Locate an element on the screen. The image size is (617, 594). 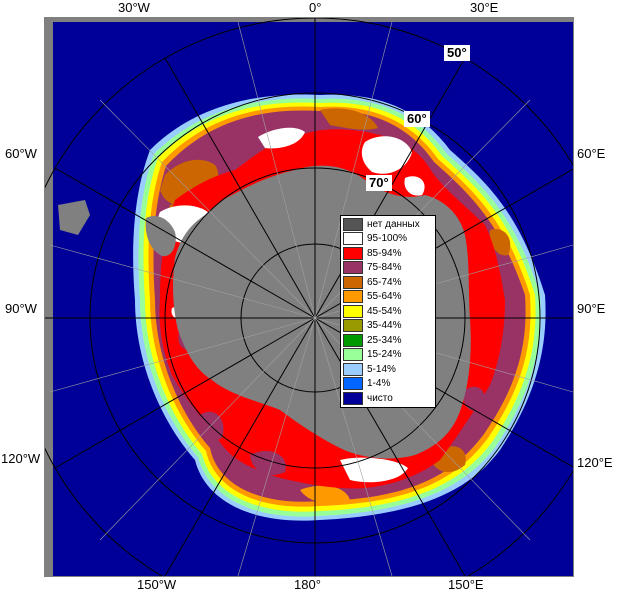
lon-label-120e: 120°E is located at coordinates (595, 462).